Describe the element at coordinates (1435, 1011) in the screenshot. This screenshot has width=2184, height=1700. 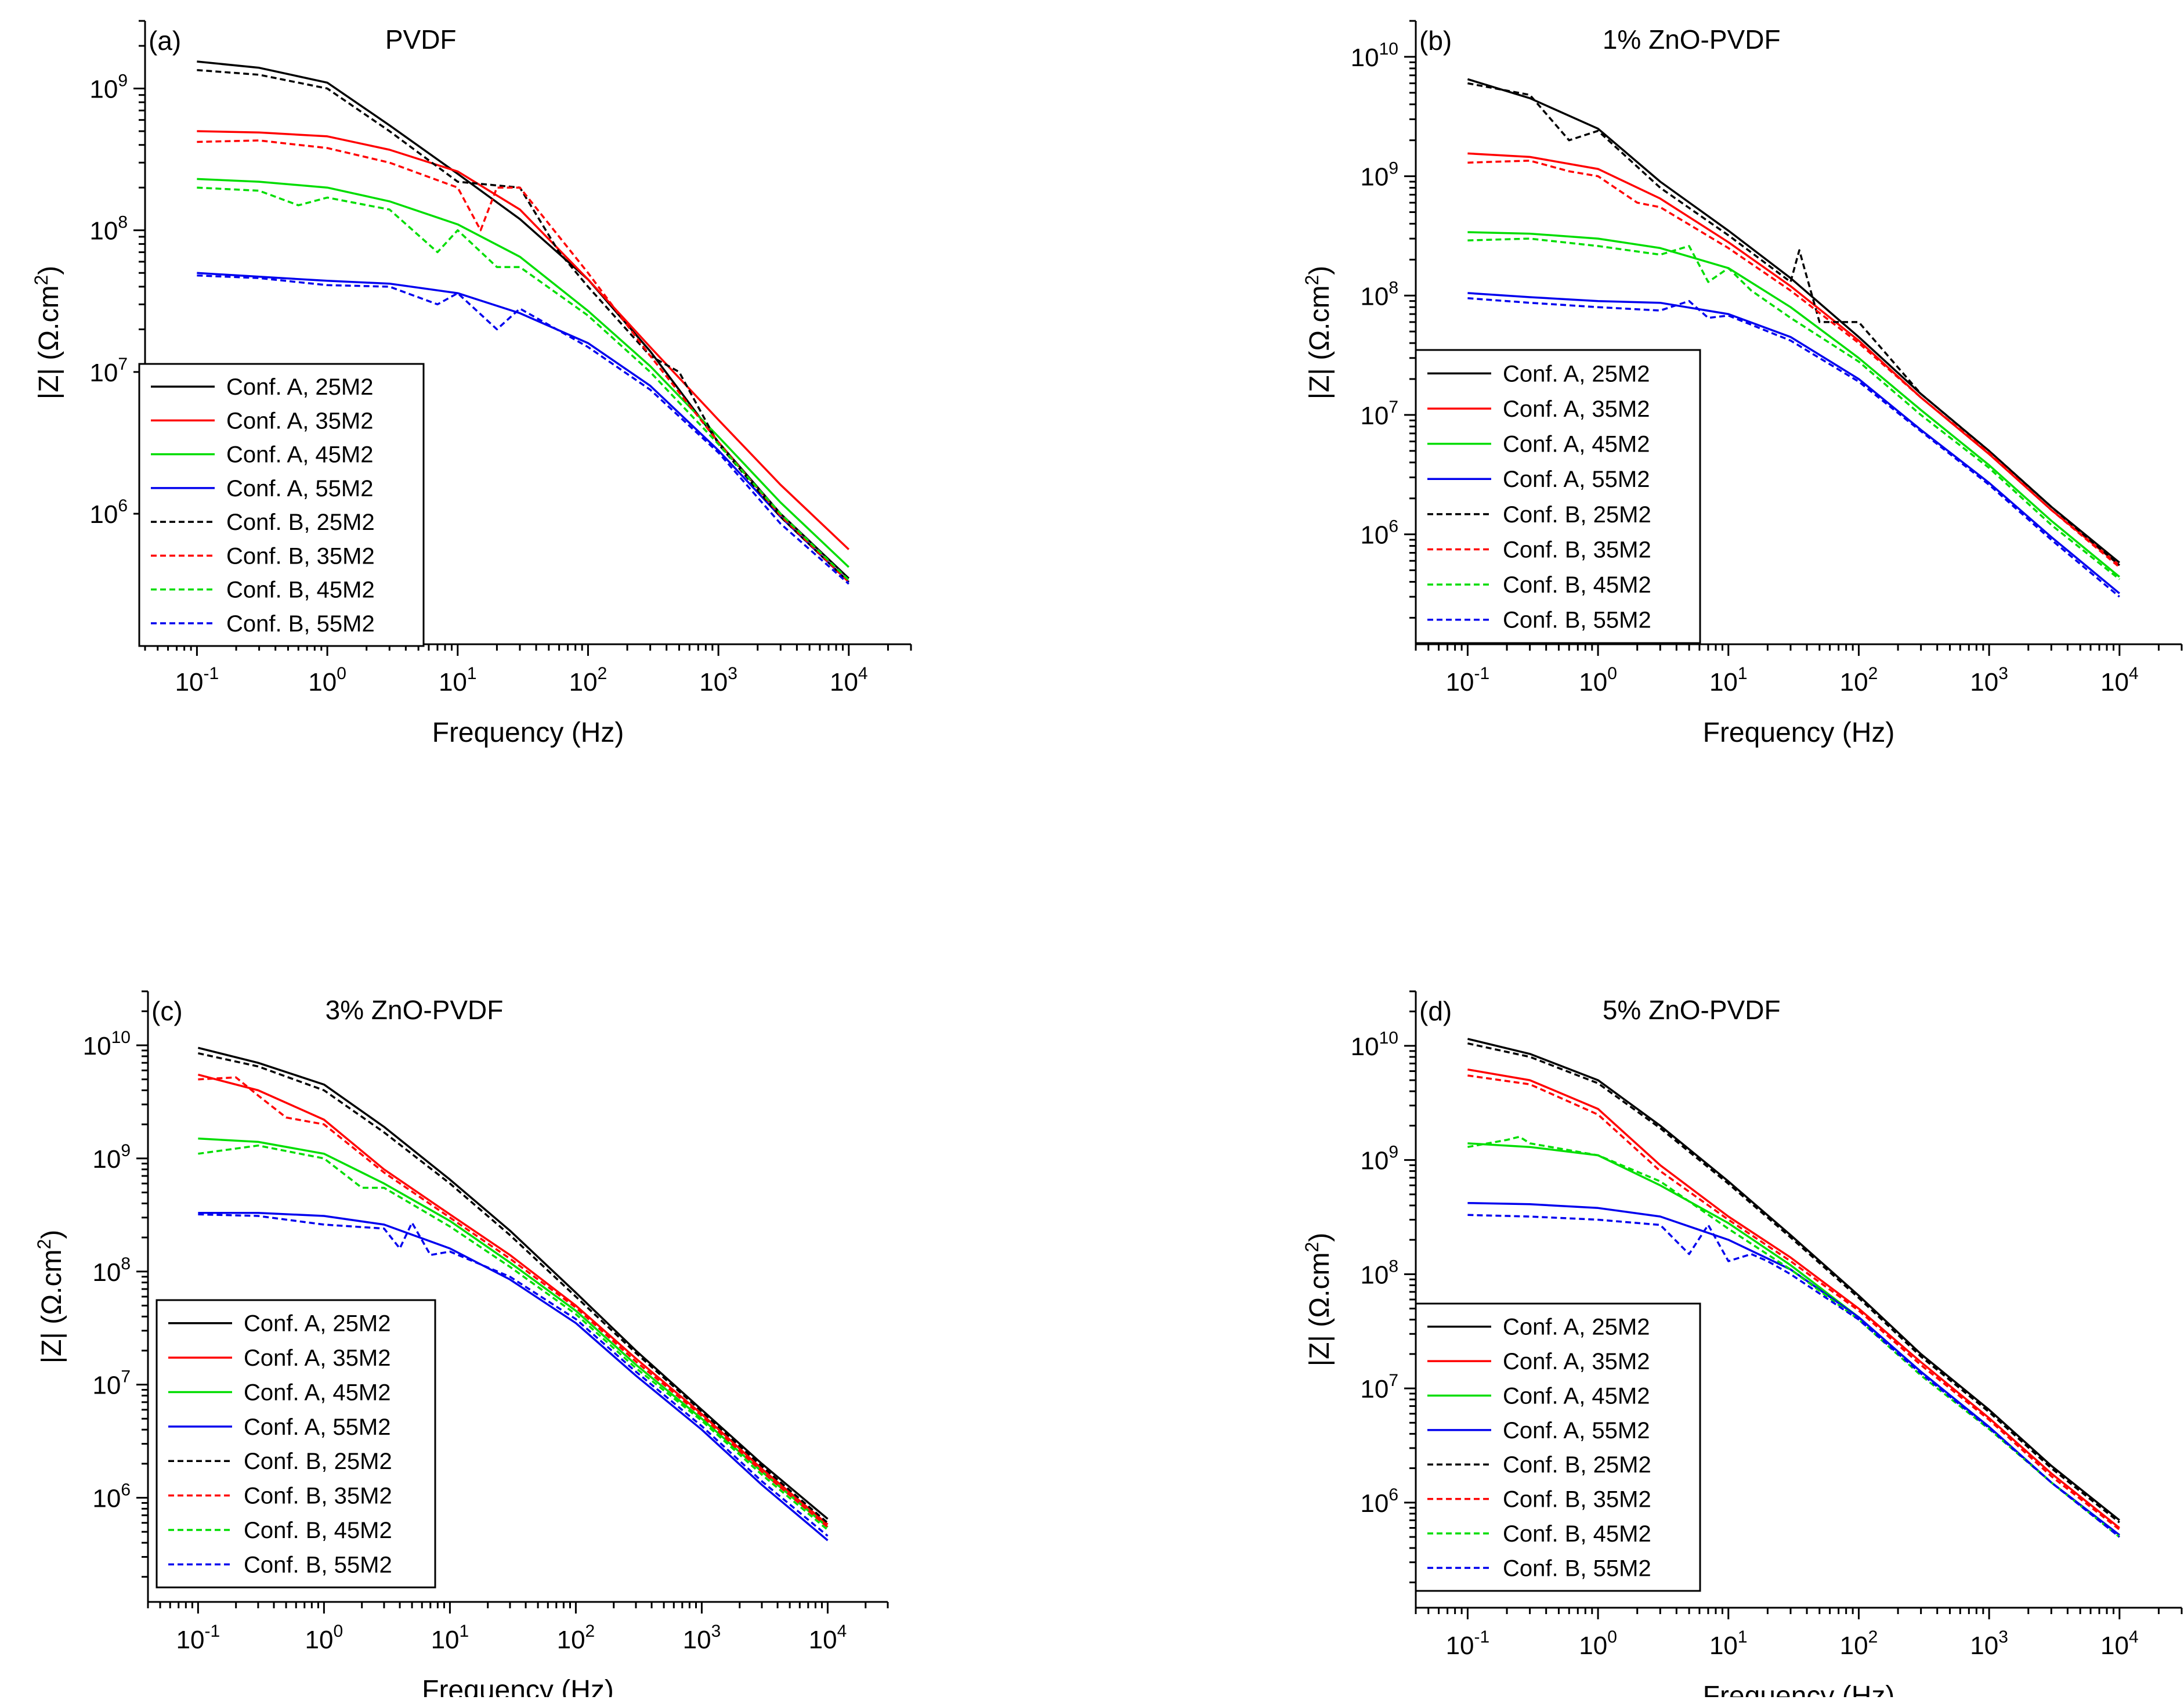
I see `panel-label: (d)` at that location.